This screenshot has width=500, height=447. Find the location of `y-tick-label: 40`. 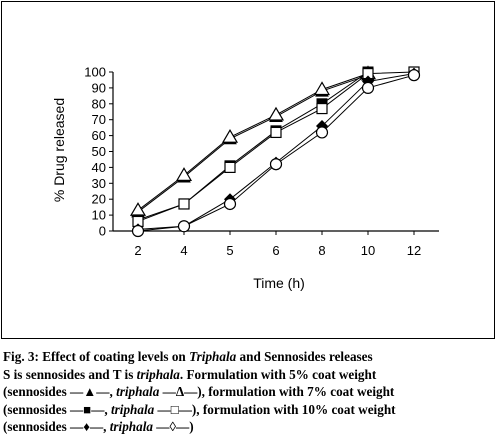

y-tick-label: 40 is located at coordinates (99, 167).